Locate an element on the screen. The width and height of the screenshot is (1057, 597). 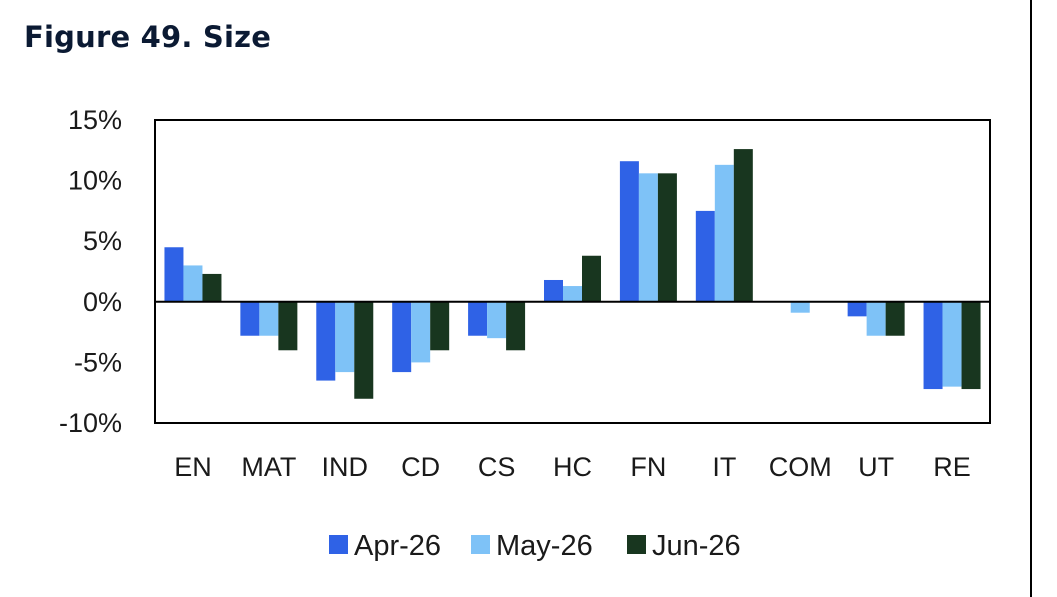
y-tick-label: 5% is located at coordinates (102, 241).